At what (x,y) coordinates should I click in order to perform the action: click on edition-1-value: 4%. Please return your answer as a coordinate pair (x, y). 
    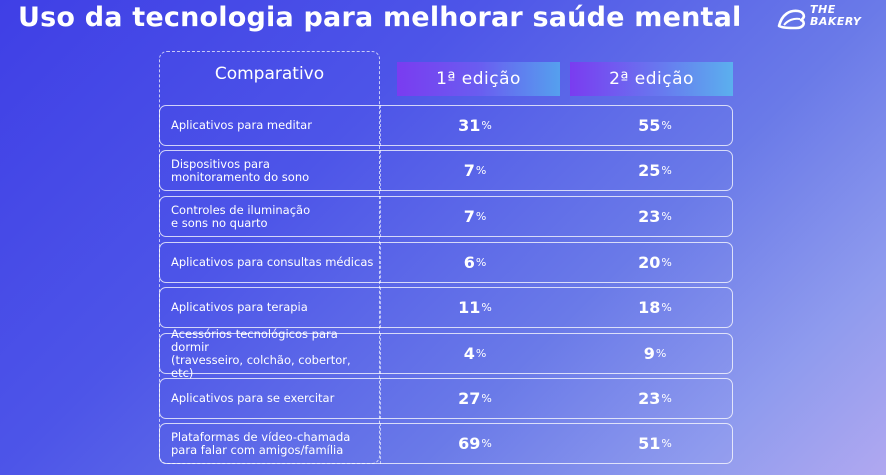
    Looking at the image, I should click on (475, 353).